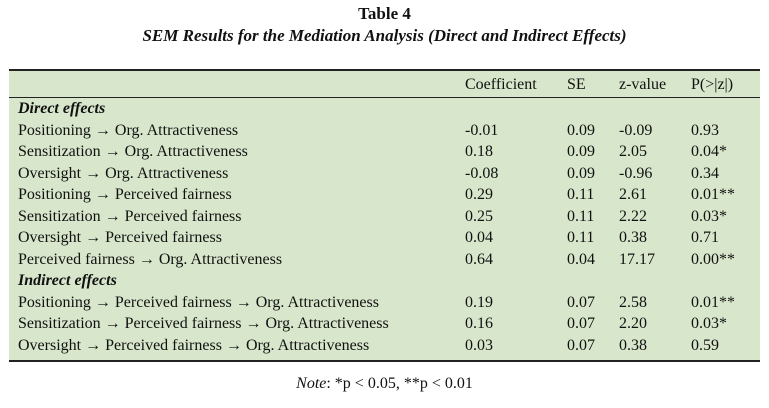  Describe the element at coordinates (633, 216) in the screenshot. I see `z-value: 2.22` at that location.